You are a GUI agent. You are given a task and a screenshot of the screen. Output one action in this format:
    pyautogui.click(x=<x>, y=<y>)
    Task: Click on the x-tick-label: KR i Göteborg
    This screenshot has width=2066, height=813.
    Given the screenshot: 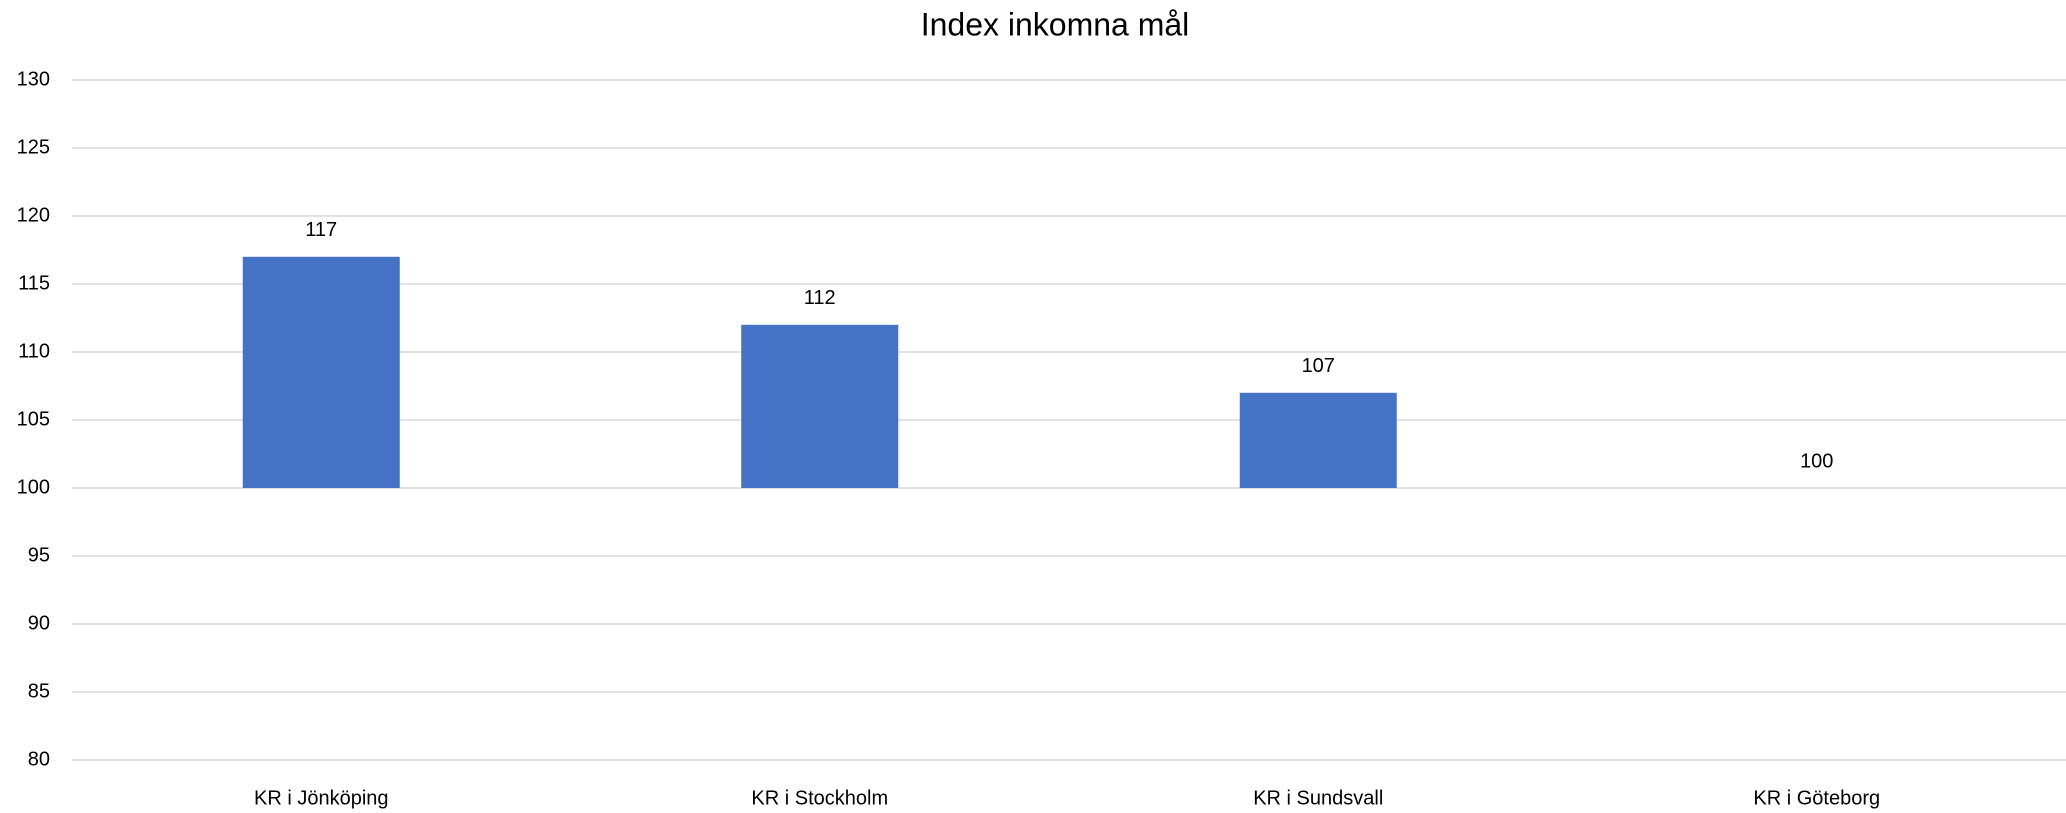 What is the action you would take?
    pyautogui.click(x=1816, y=798)
    